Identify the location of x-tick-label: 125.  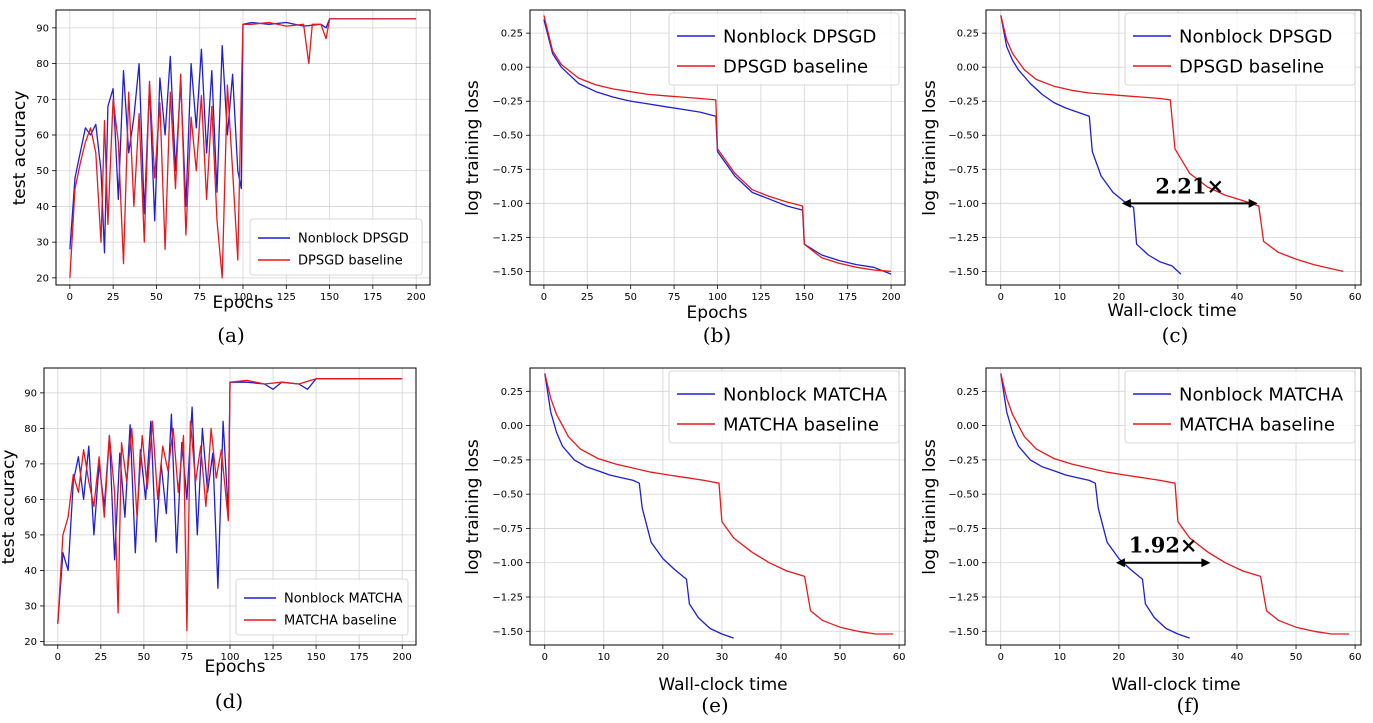
(286, 297).